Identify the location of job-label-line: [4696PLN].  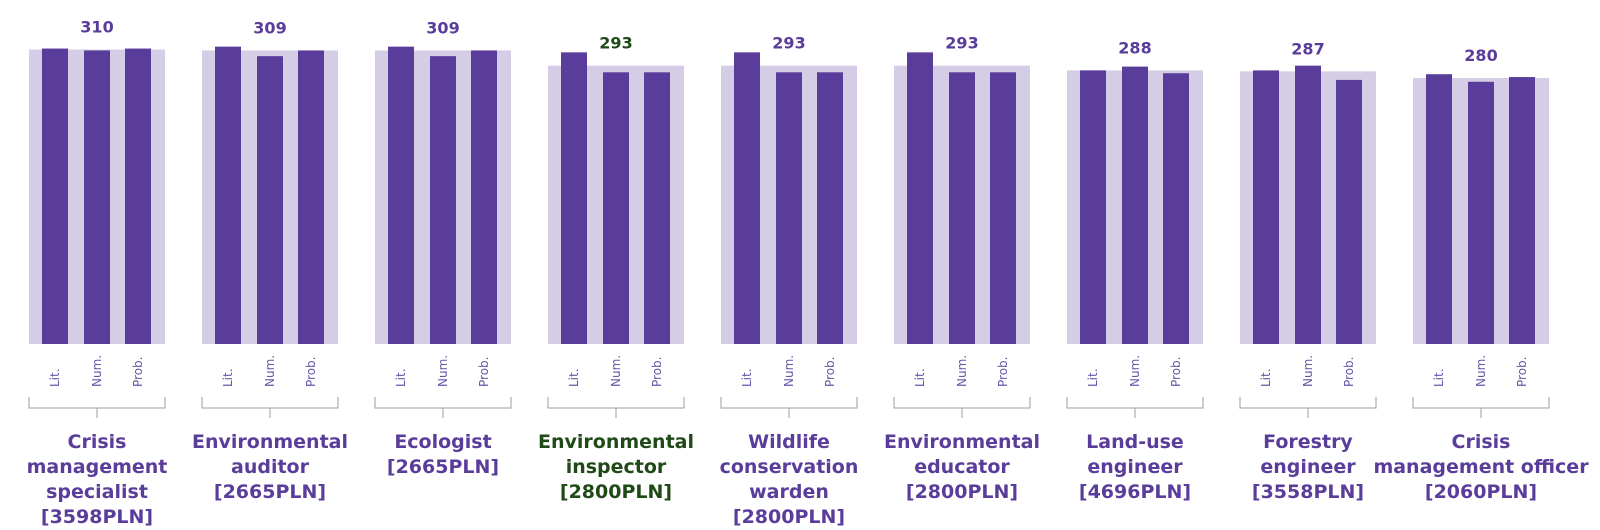
(1135, 492).